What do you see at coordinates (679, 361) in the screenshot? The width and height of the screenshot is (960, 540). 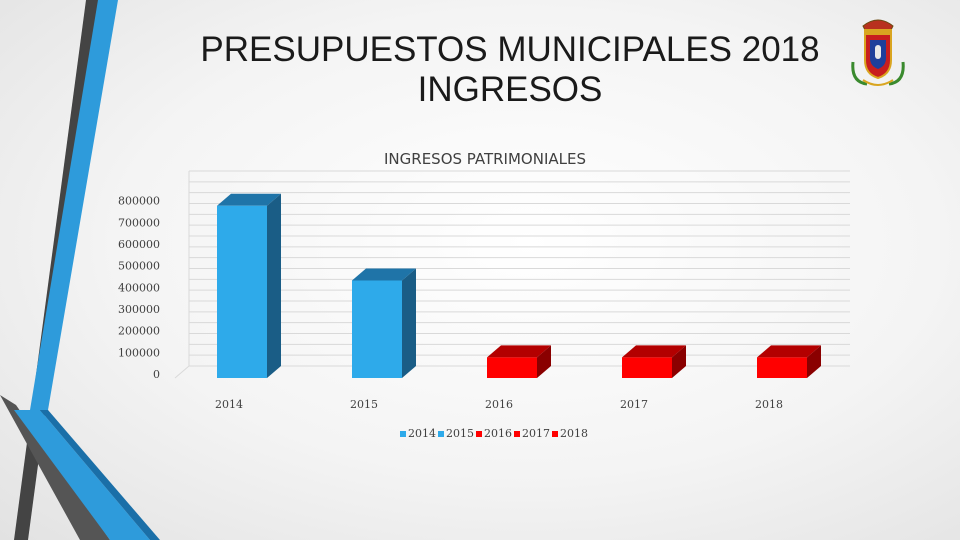 I see `bar-side-2017` at bounding box center [679, 361].